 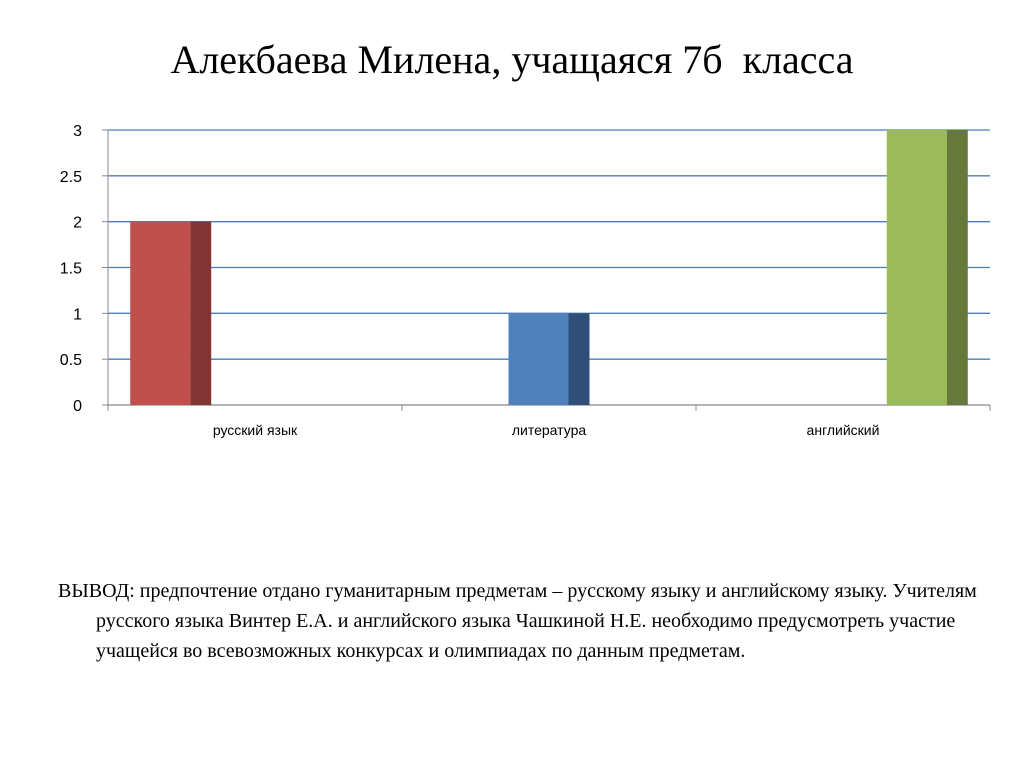 What do you see at coordinates (77, 406) in the screenshot?
I see `y-tick-label: 0` at bounding box center [77, 406].